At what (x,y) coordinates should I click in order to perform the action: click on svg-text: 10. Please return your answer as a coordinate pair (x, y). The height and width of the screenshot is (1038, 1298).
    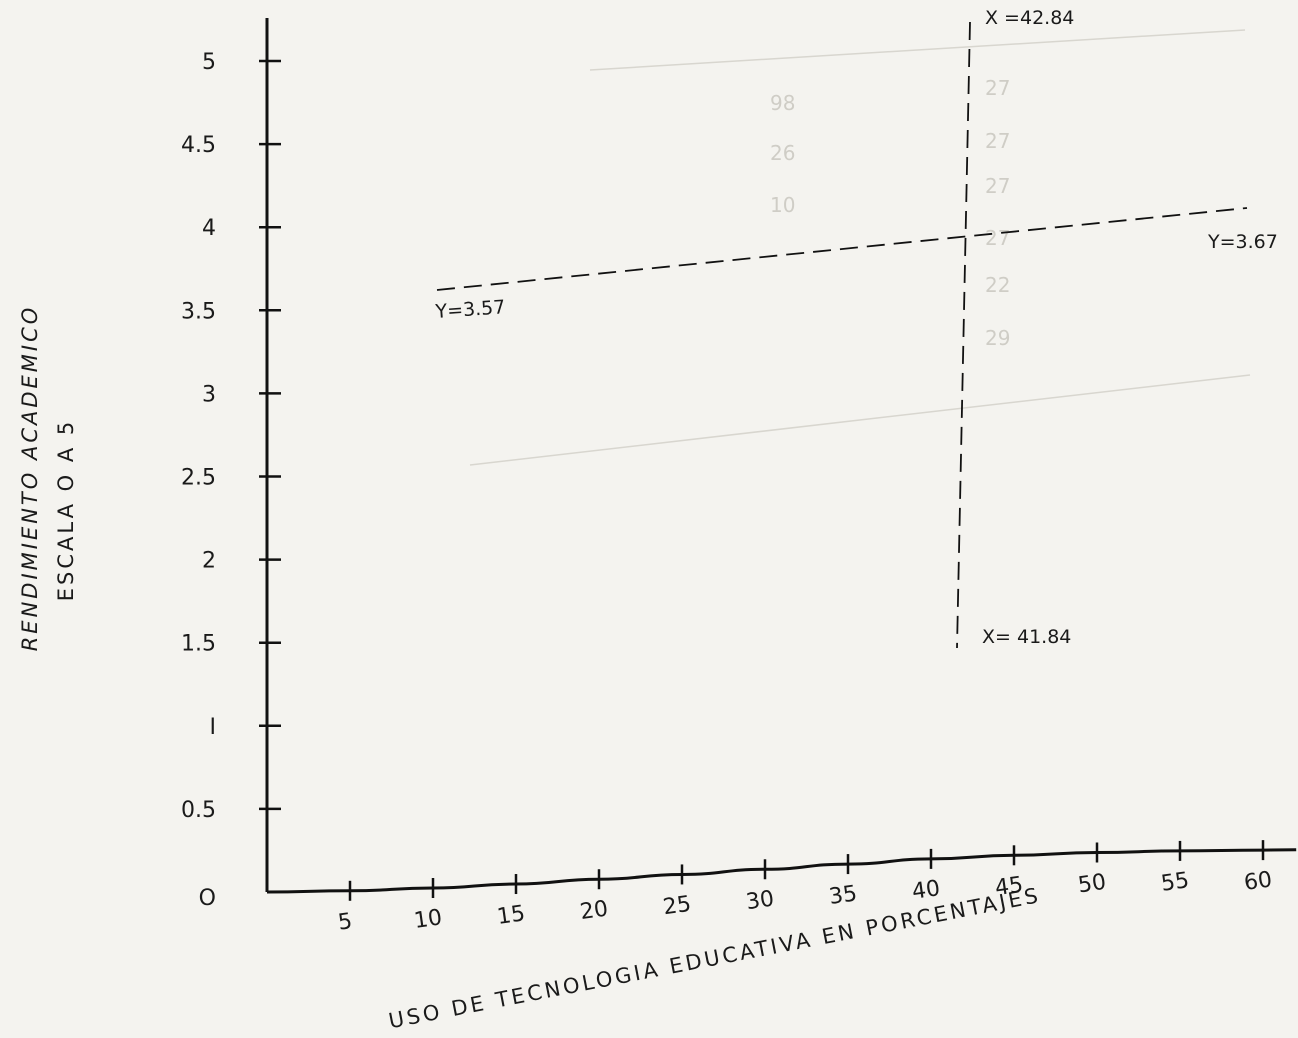
    Looking at the image, I should click on (782, 205).